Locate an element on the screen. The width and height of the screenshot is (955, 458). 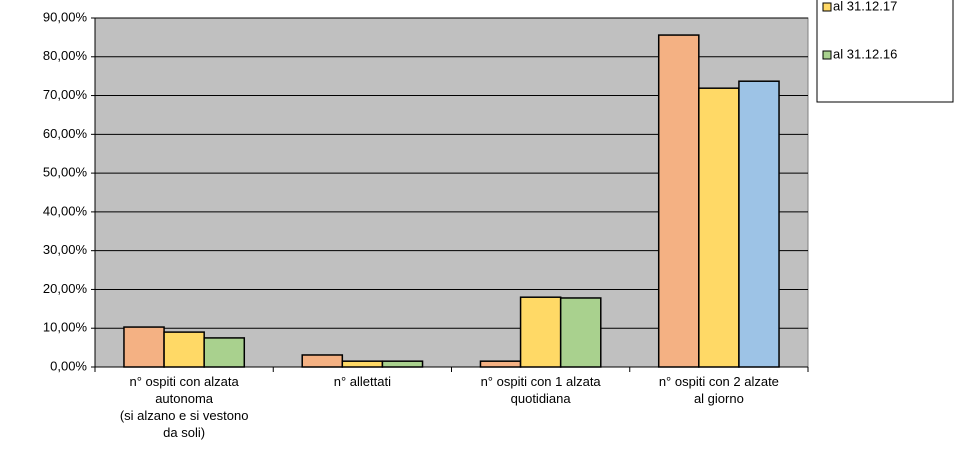
legend-label: al 31.12.16 is located at coordinates (865, 53).